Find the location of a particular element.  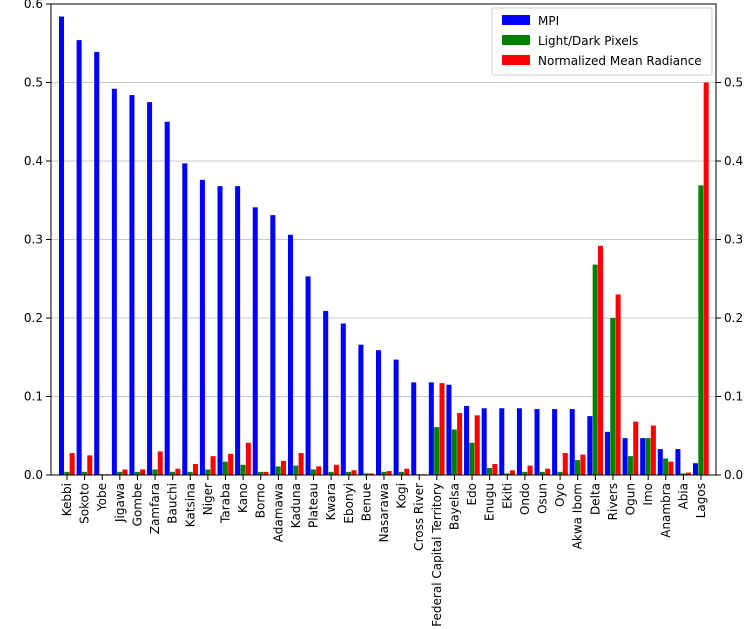

x-tick-label: Adamawa is located at coordinates (278, 512).